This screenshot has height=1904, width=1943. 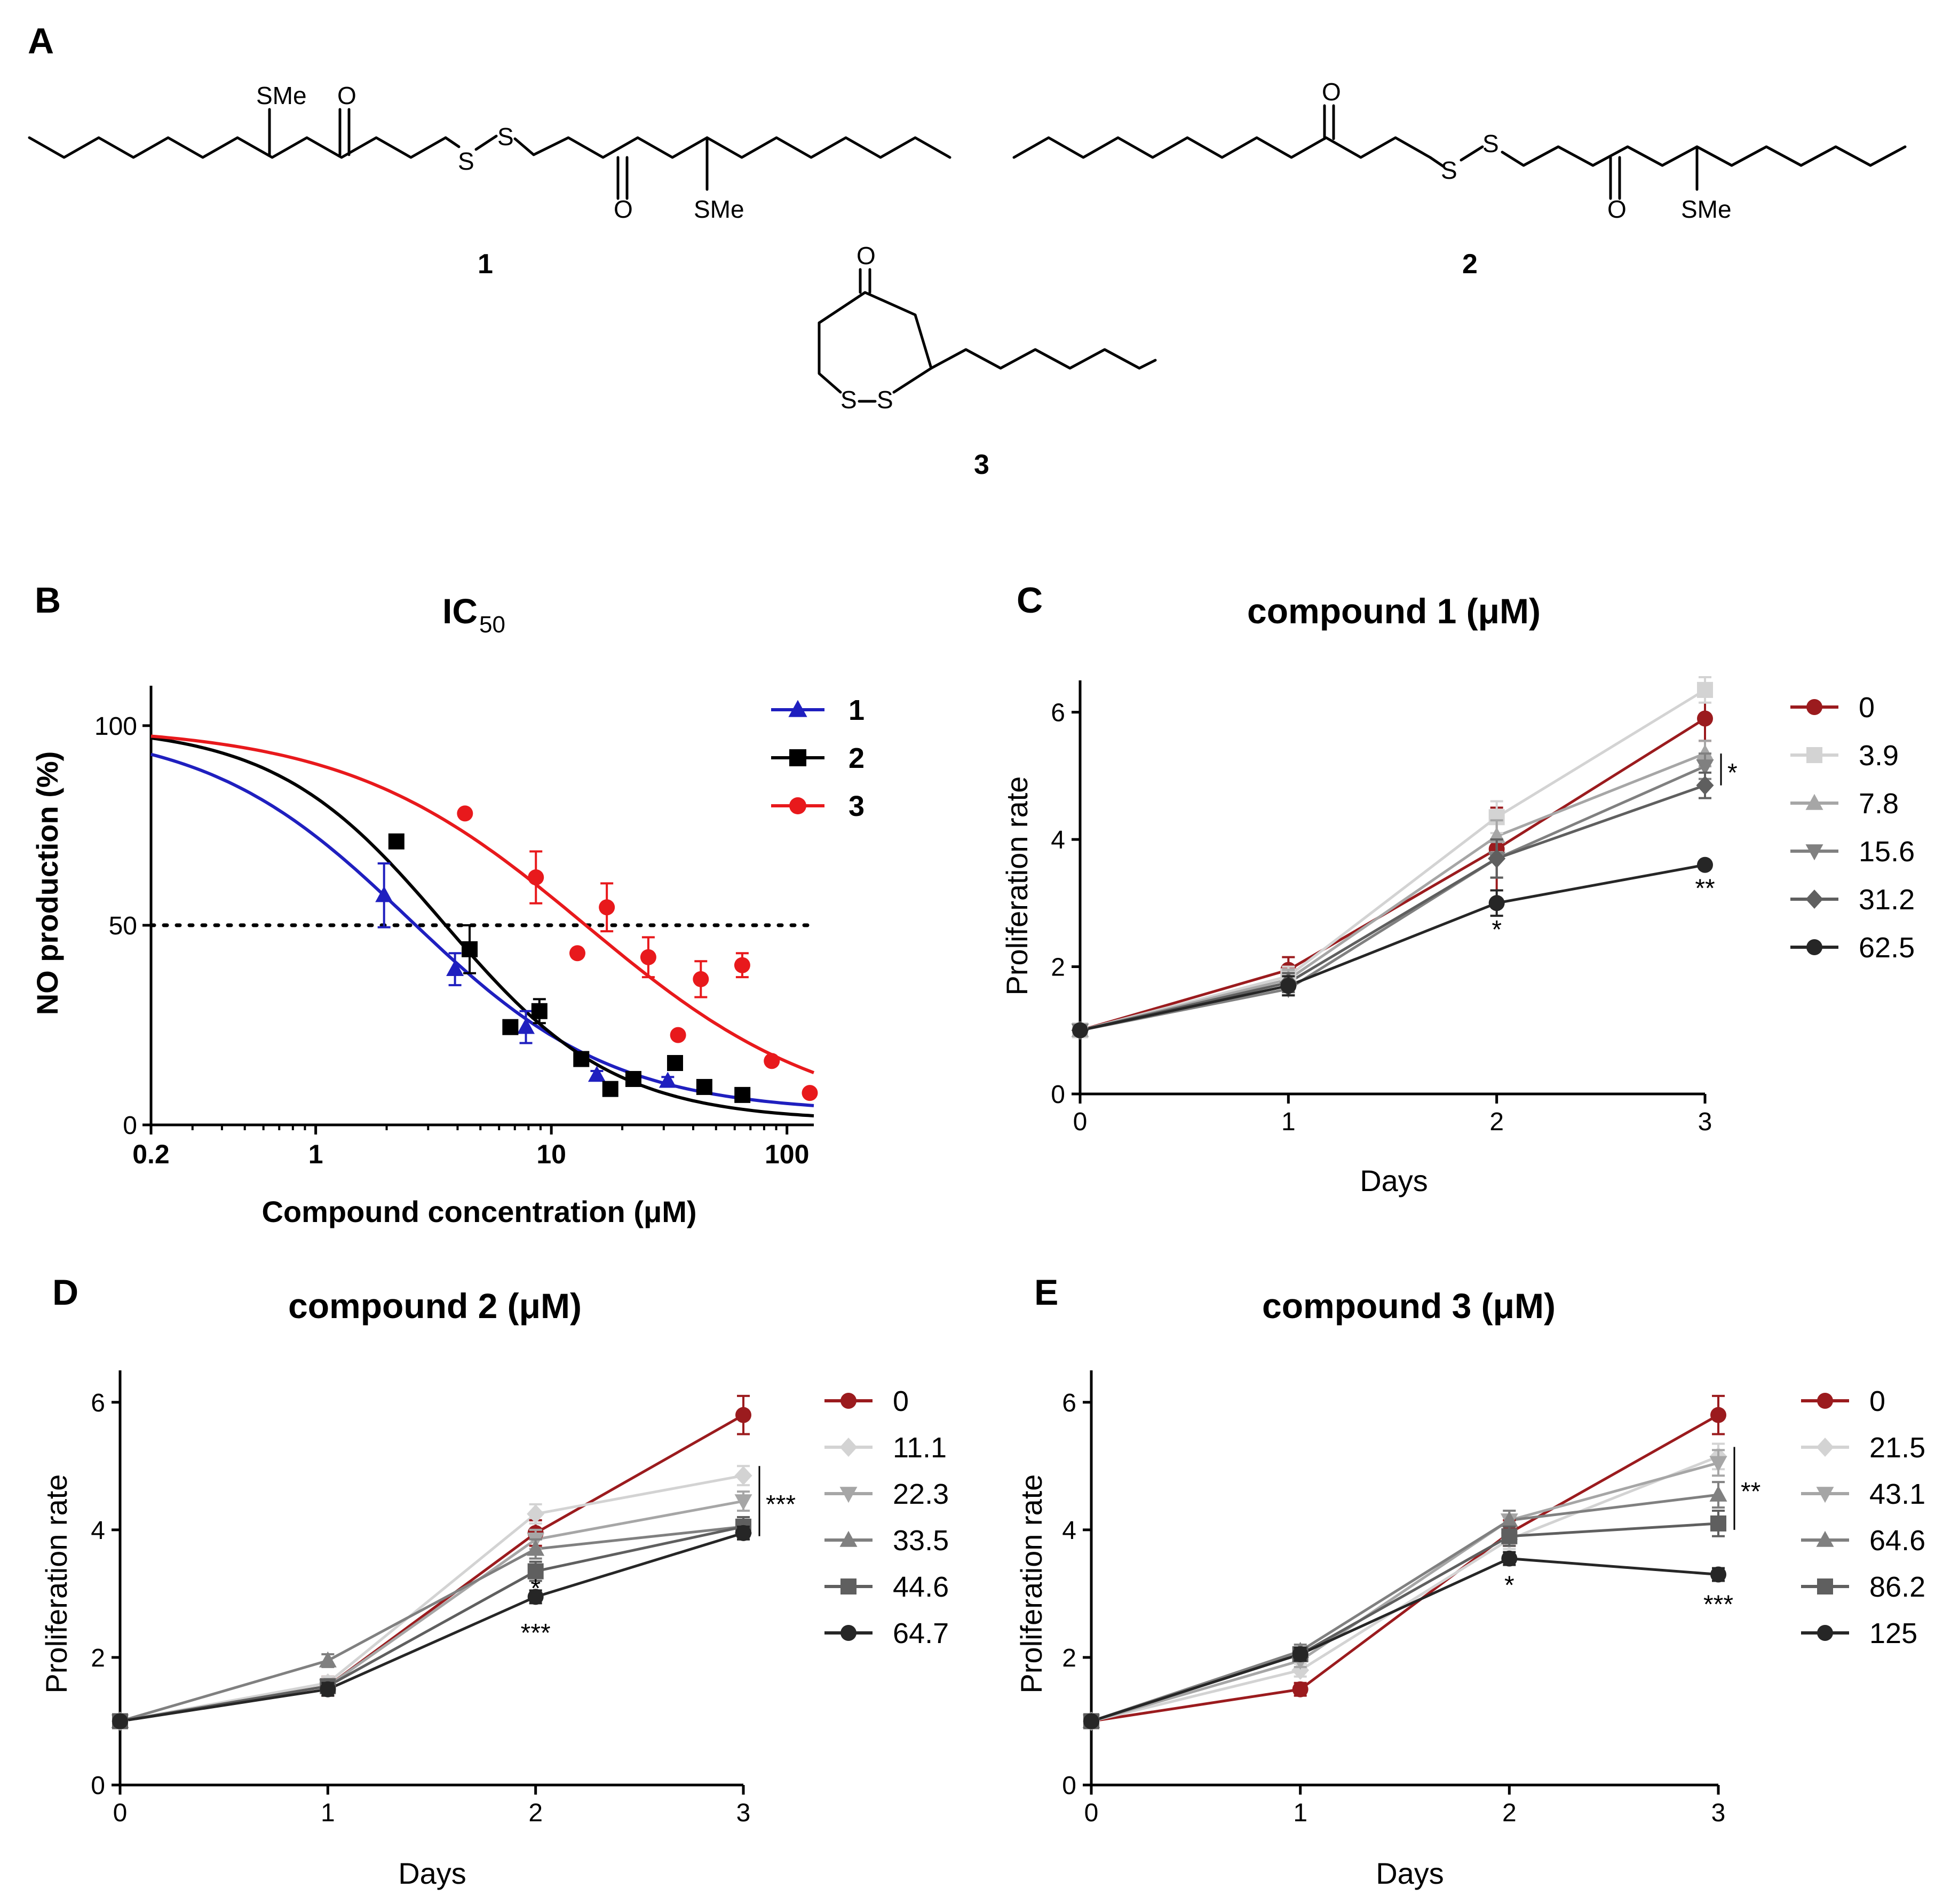 I want to click on chart-c-line-31.2, so click(x=1393, y=908).